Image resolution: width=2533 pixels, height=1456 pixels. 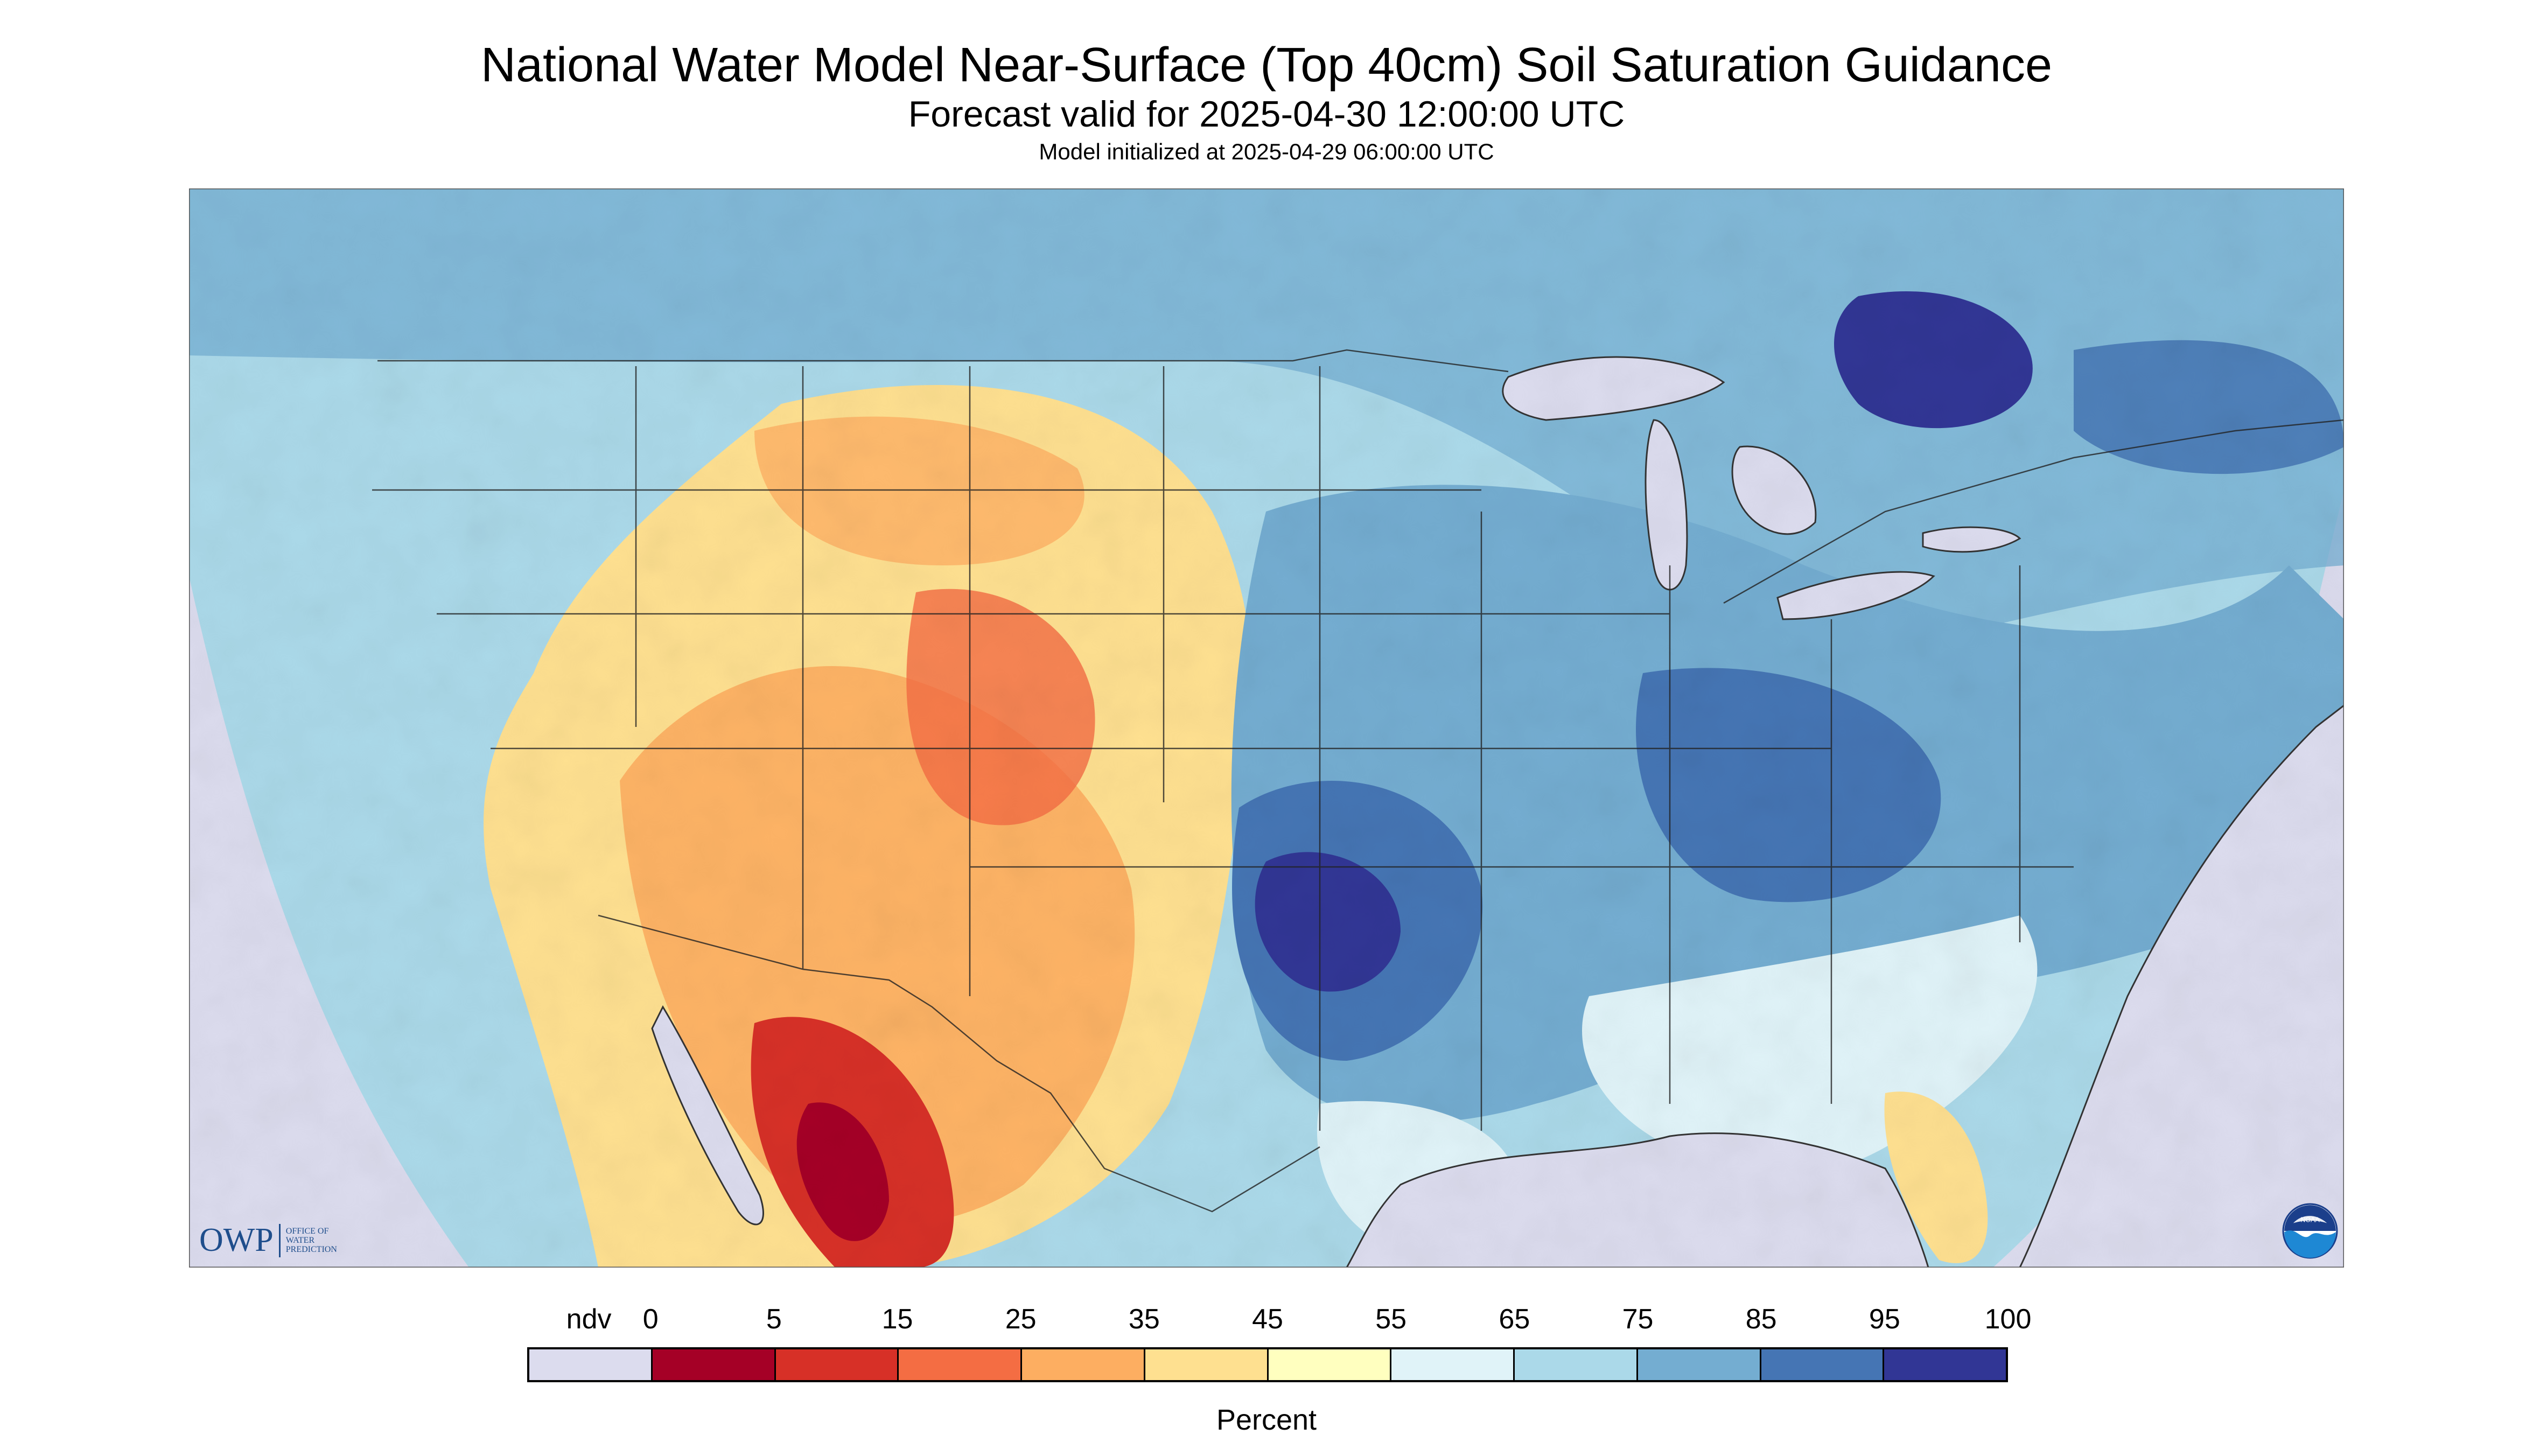 I want to click on legend-tick-label: 5, so click(x=774, y=1319).